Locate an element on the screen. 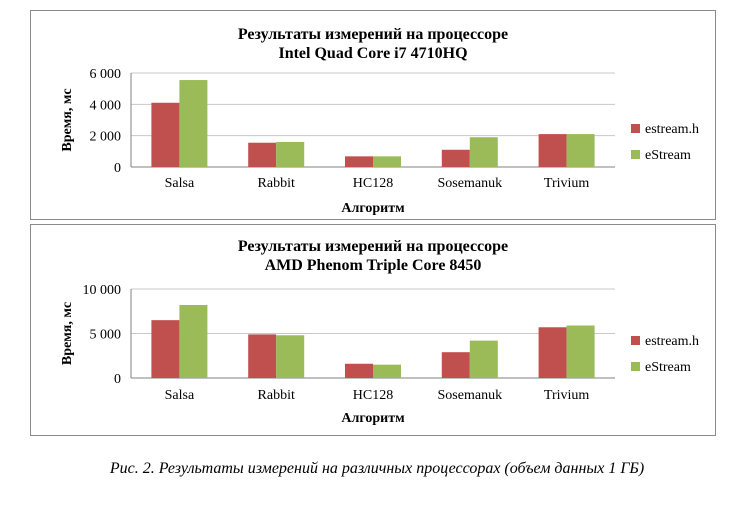 The height and width of the screenshot is (508, 754). y-tick-label: 10 000 is located at coordinates (102, 290).